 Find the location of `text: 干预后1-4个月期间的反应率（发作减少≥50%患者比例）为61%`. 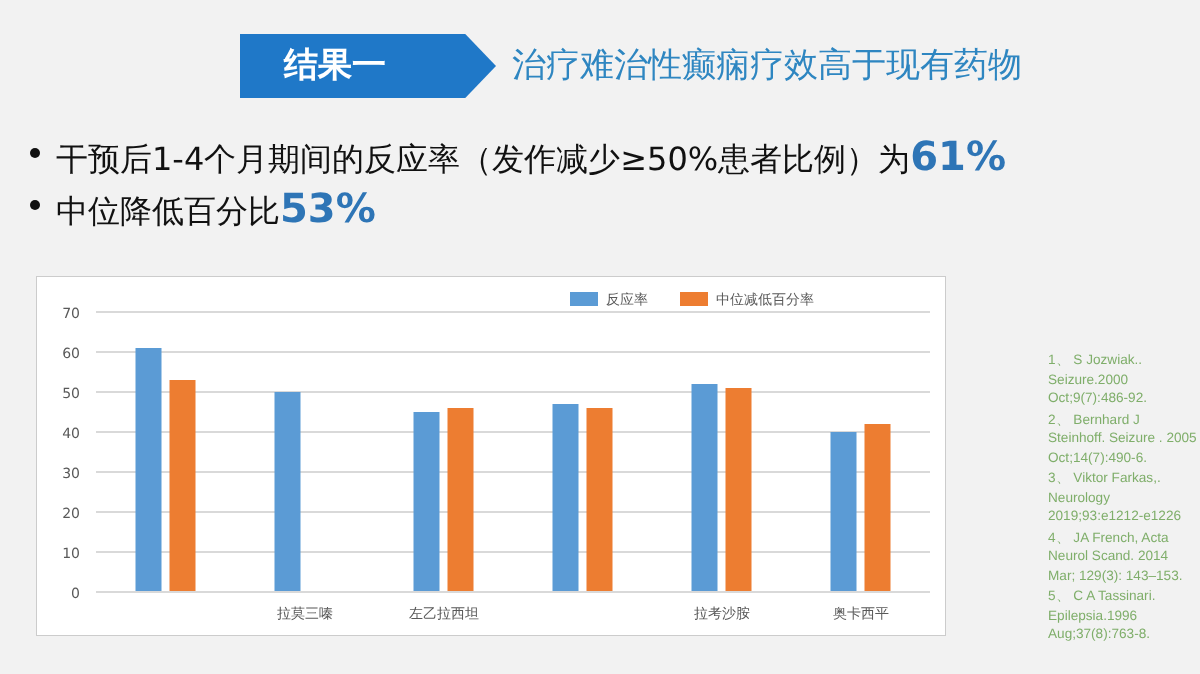

text: 干预后1-4个月期间的反应率（发作减少≥50%患者比例）为61% is located at coordinates (531, 157).